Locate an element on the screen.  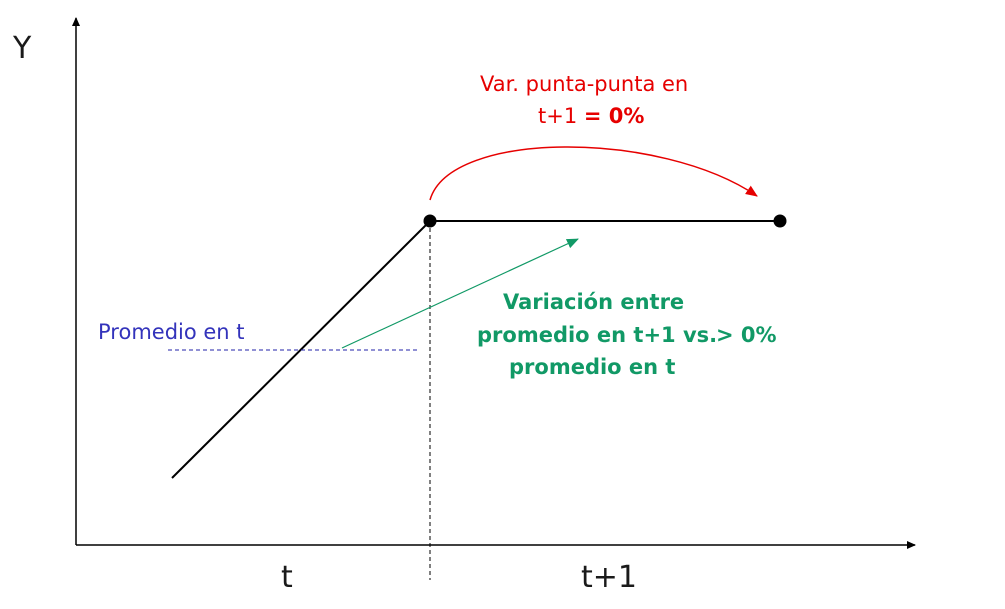
series-point-end-t1 is located at coordinates (780, 221).